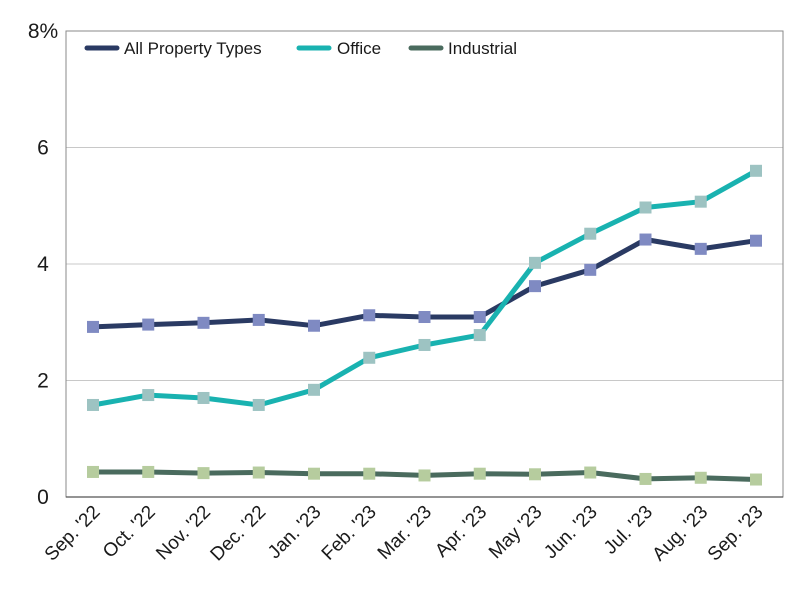 The height and width of the screenshot is (605, 800). What do you see at coordinates (43, 148) in the screenshot?
I see `y-tick-label: 6` at bounding box center [43, 148].